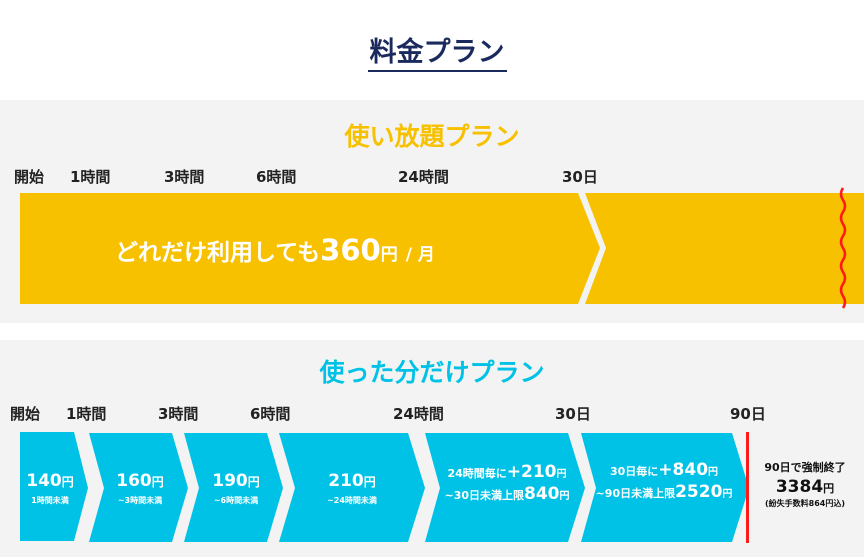  I want to click on step-5: 24時間毎に+210円 ~30日未満上限840円, so click(507, 483).